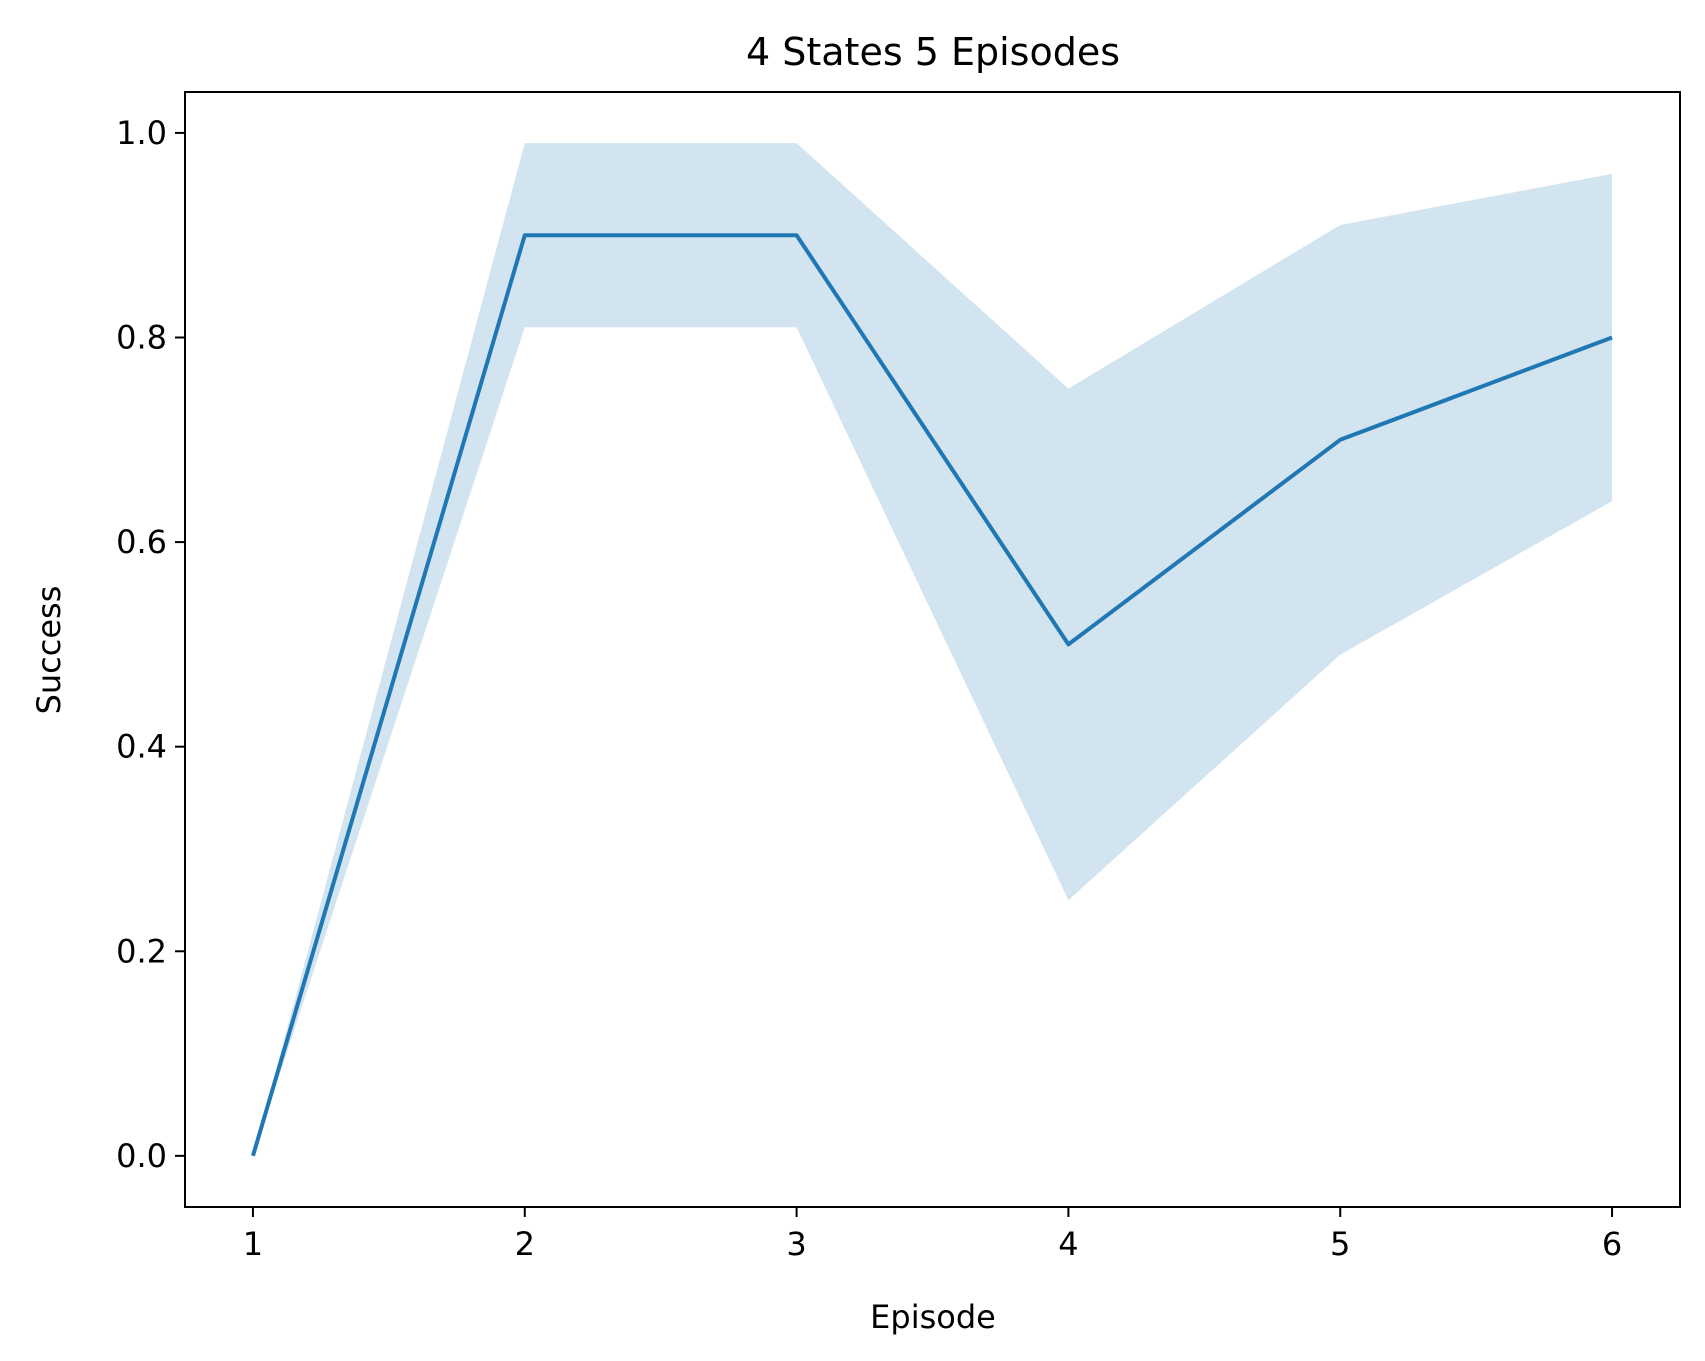 The height and width of the screenshot is (1361, 1705). What do you see at coordinates (933, 52) in the screenshot?
I see `chart-title: 4 States 5 Episodes` at bounding box center [933, 52].